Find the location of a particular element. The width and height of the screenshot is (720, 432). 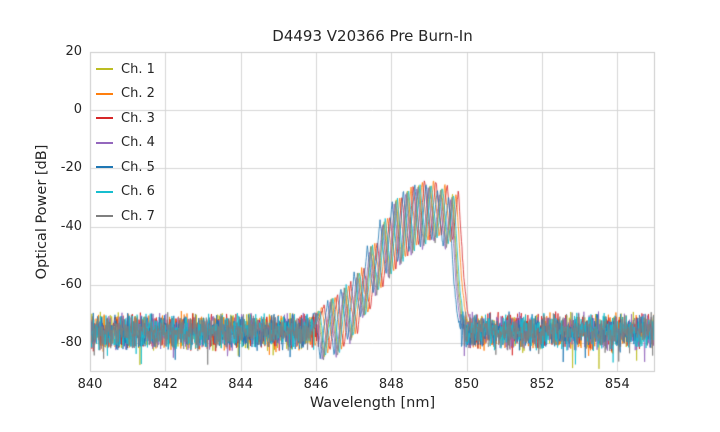

legend-item: Ch. 4 is located at coordinates (125, 143).